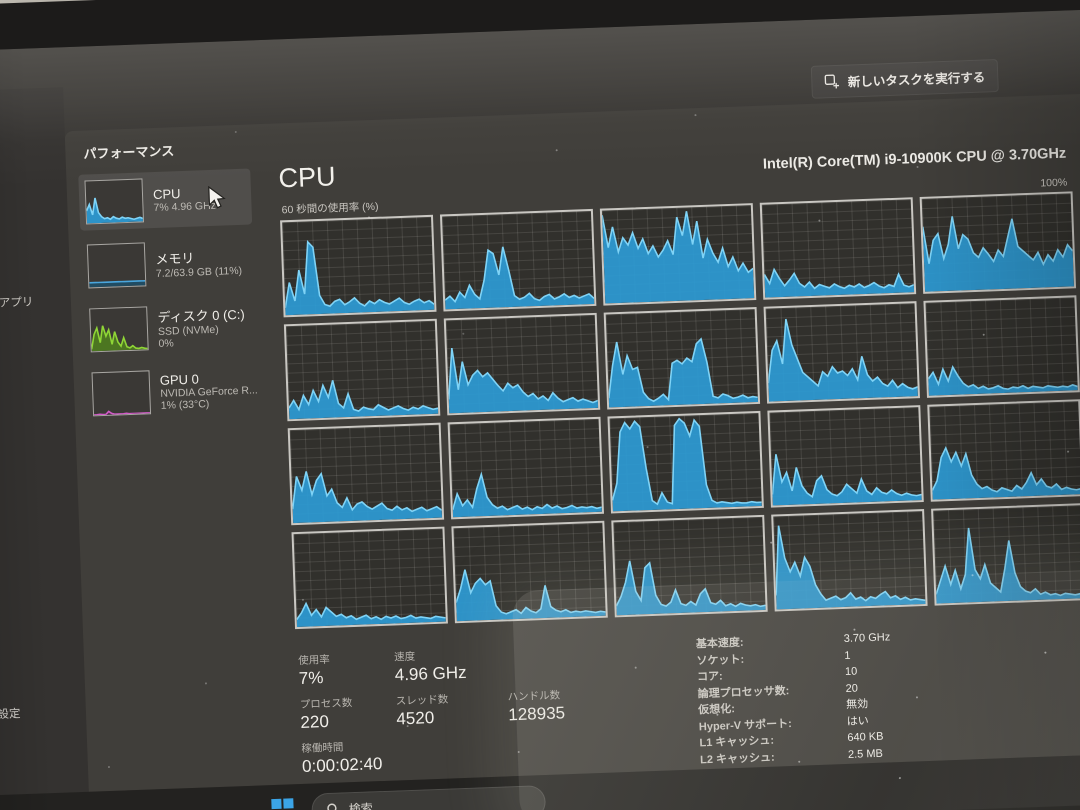  Describe the element at coordinates (172, 391) in the screenshot. I see `sidebar-item-gpu0: GPU 0 NVIDIA GeForce R... 1% (33°C)` at that location.